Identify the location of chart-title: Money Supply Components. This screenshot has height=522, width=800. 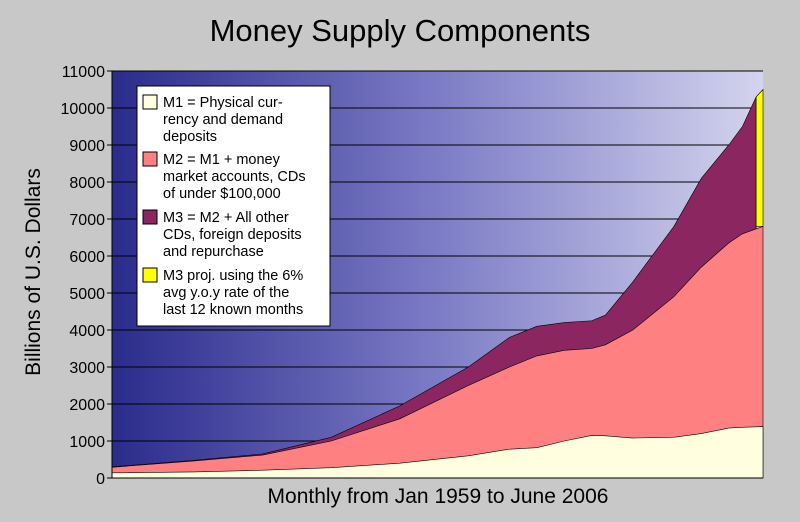
(400, 30).